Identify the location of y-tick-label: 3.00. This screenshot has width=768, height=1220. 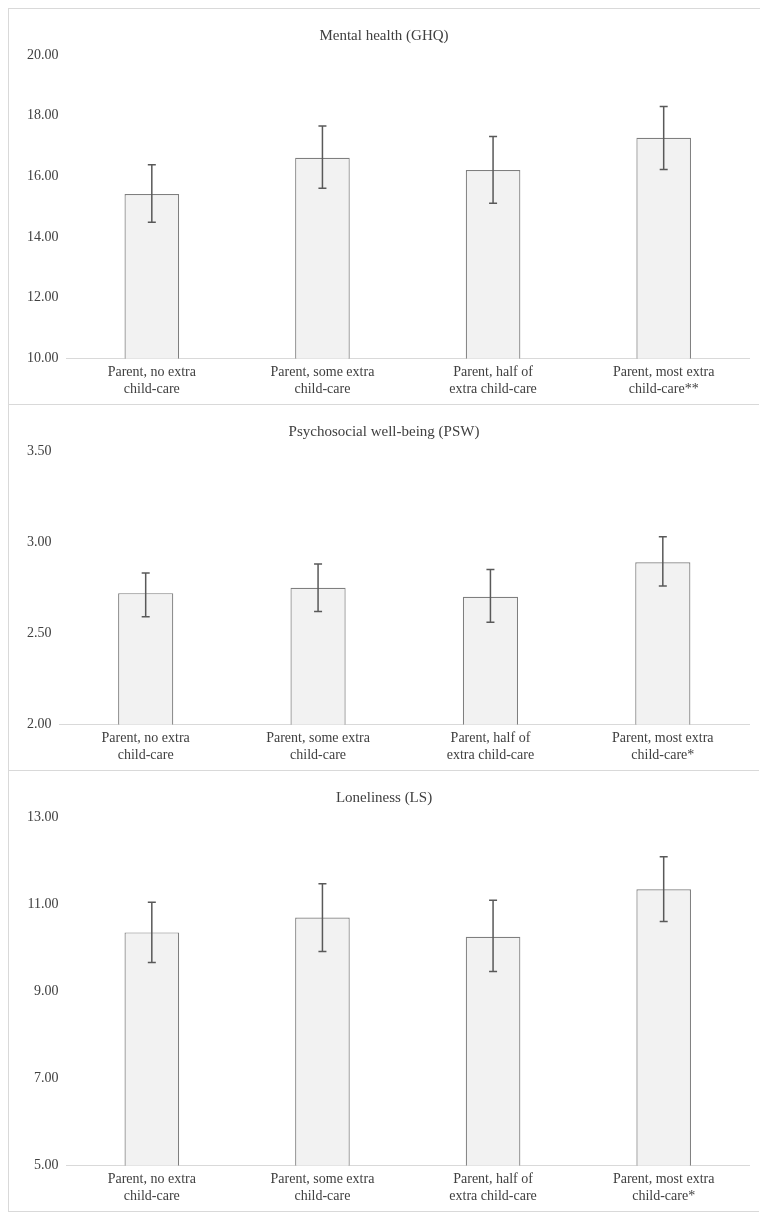
(39, 541).